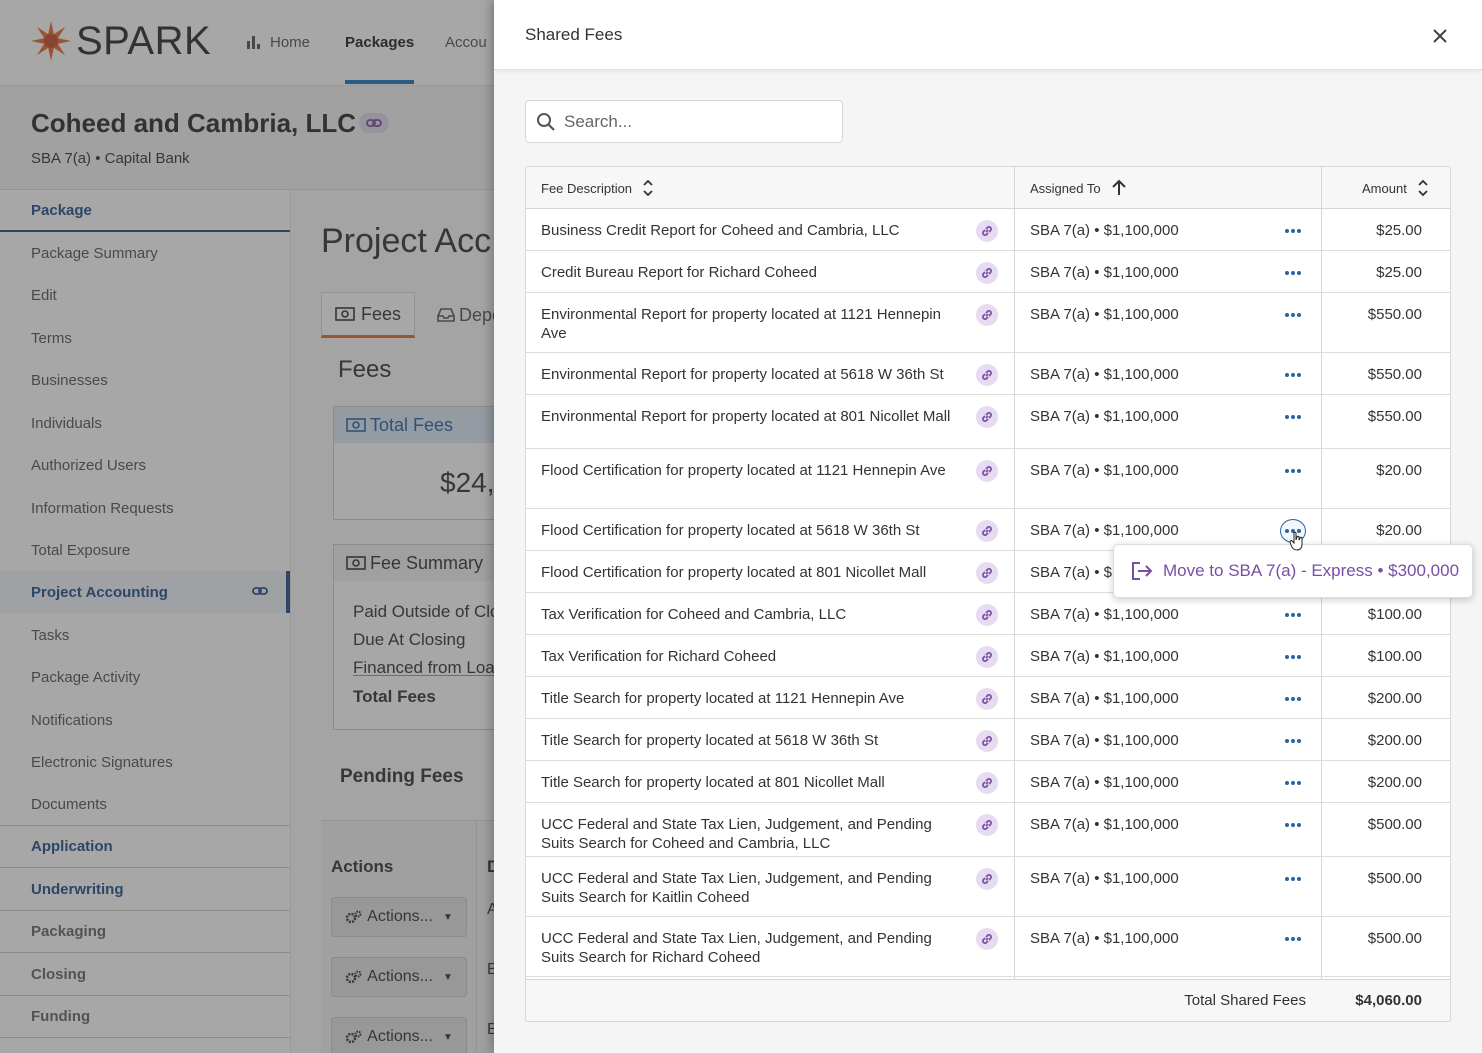 The height and width of the screenshot is (1053, 1482). Describe the element at coordinates (145, 932) in the screenshot. I see `sidebar-section-packaging: Packaging` at that location.